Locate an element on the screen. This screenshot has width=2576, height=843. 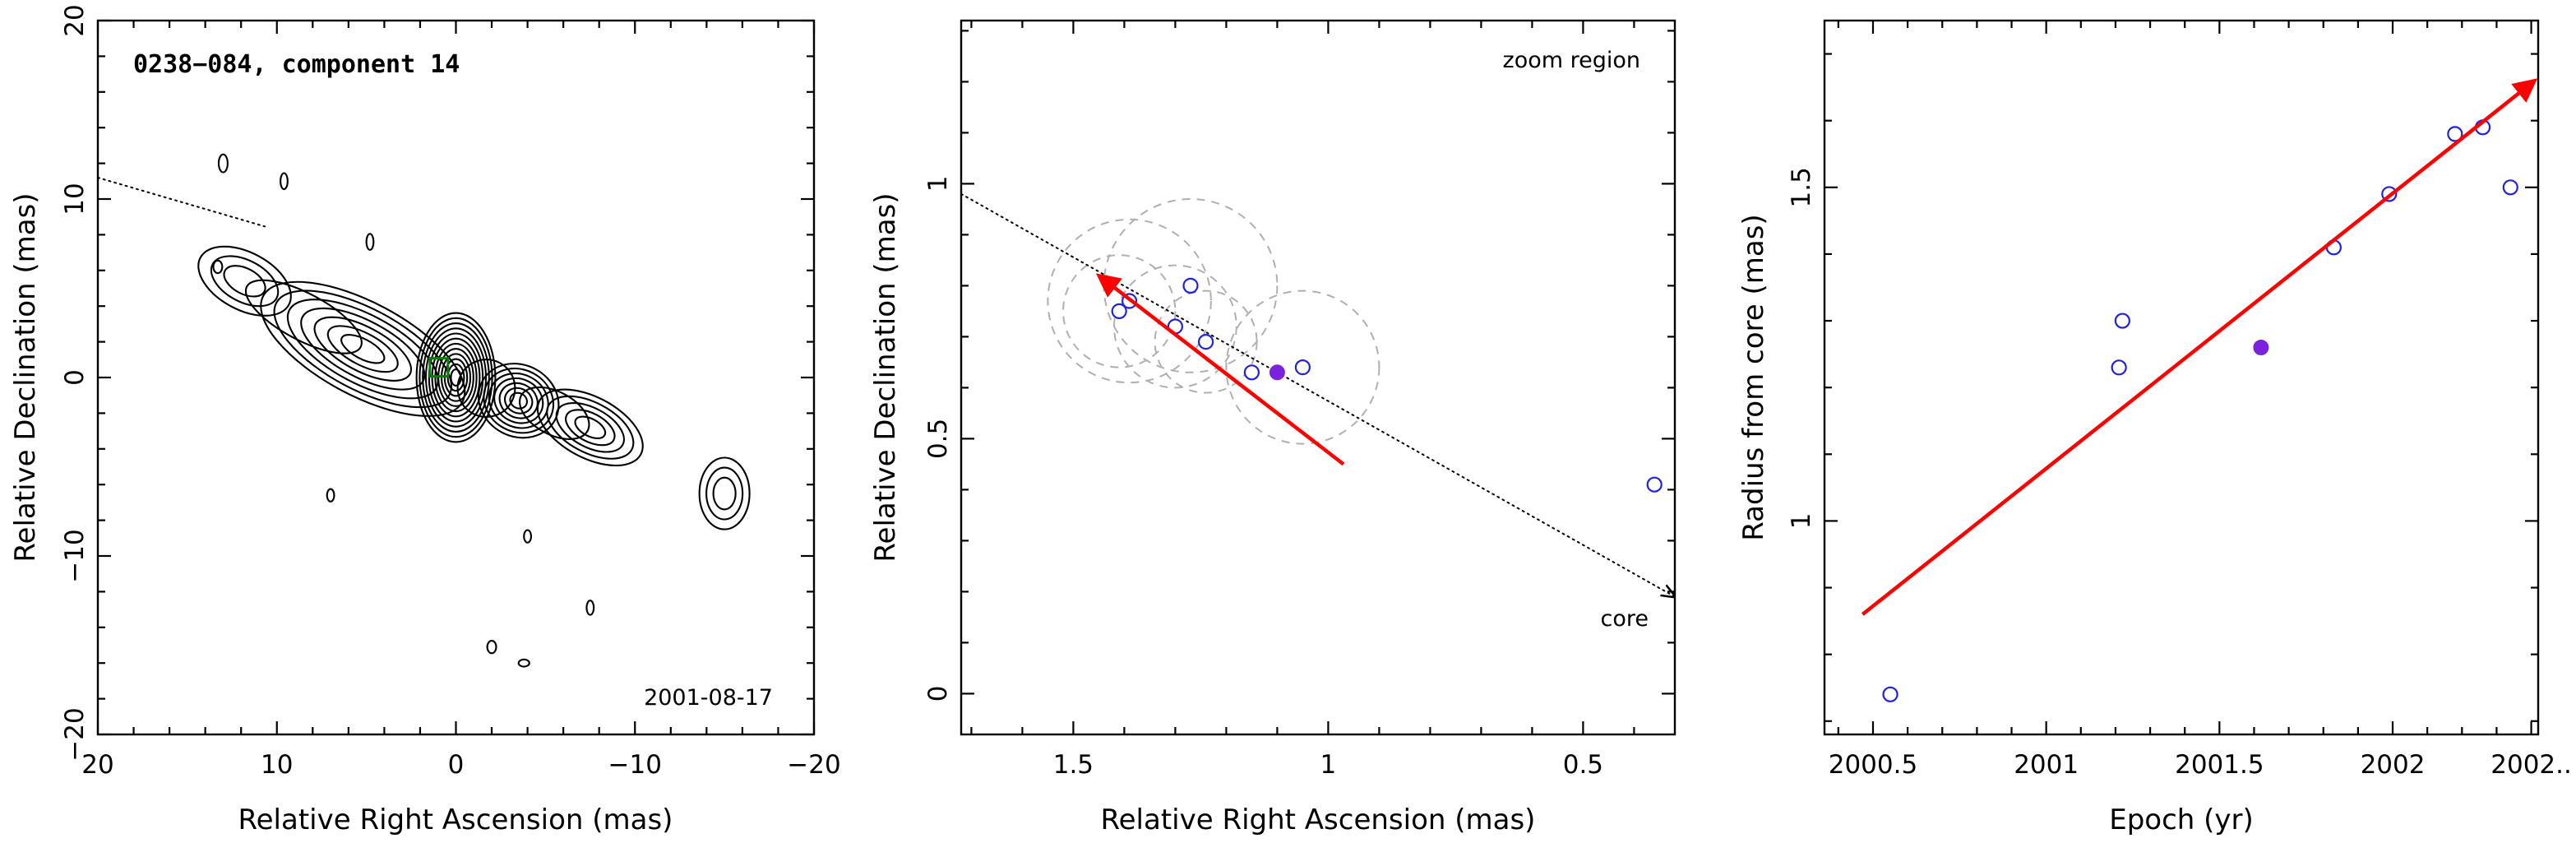
fit-circles is located at coordinates (1213, 321).